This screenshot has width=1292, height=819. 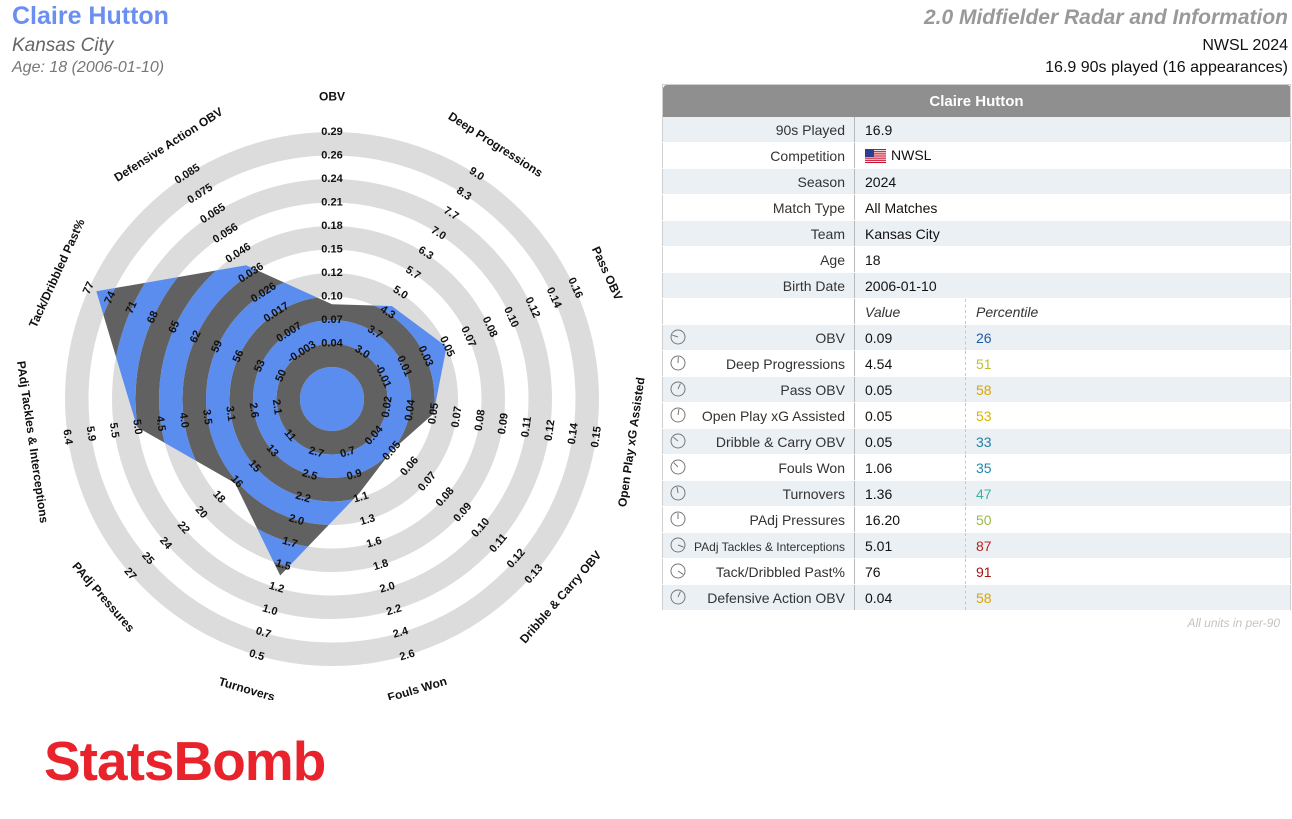 What do you see at coordinates (976, 545) in the screenshot?
I see `metric-row: PAdj Tackles & Interceptions 5.01 87` at bounding box center [976, 545].